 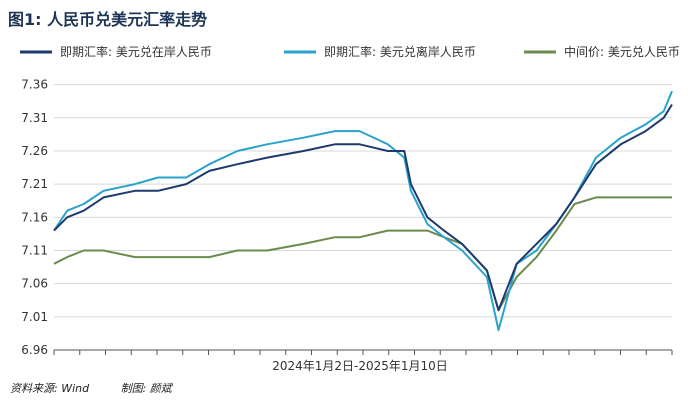 What do you see at coordinates (146, 388) in the screenshot?
I see `author-note: 制图: 颜斌` at bounding box center [146, 388].